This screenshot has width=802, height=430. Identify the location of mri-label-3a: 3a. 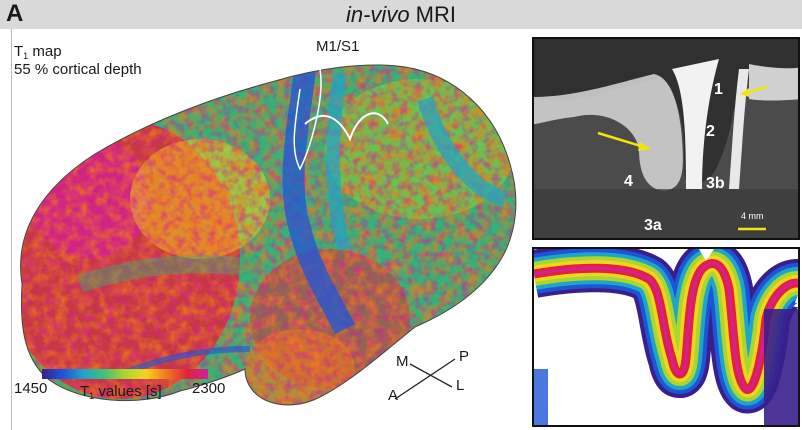
(653, 225).